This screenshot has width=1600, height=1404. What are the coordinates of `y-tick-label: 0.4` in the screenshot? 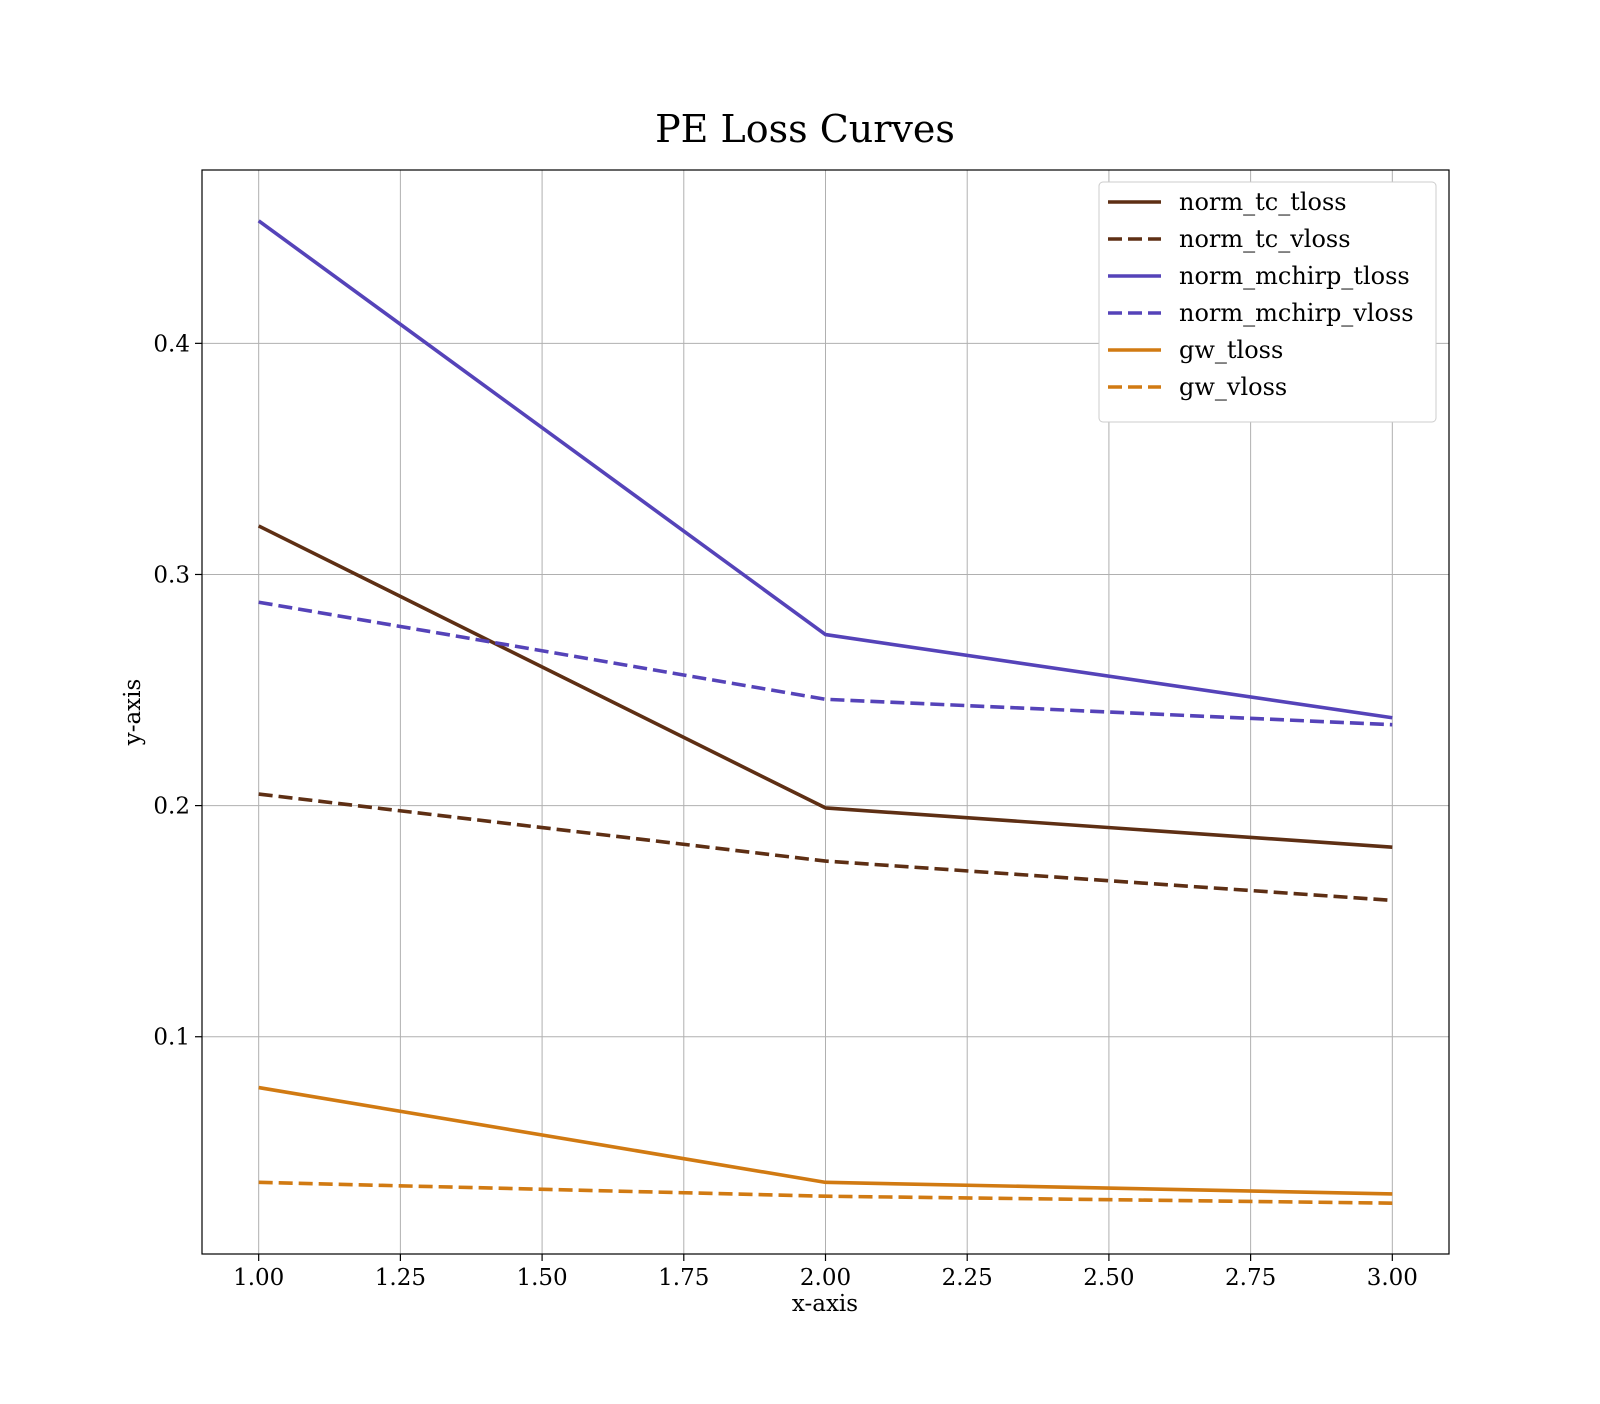 It's located at (171, 344).